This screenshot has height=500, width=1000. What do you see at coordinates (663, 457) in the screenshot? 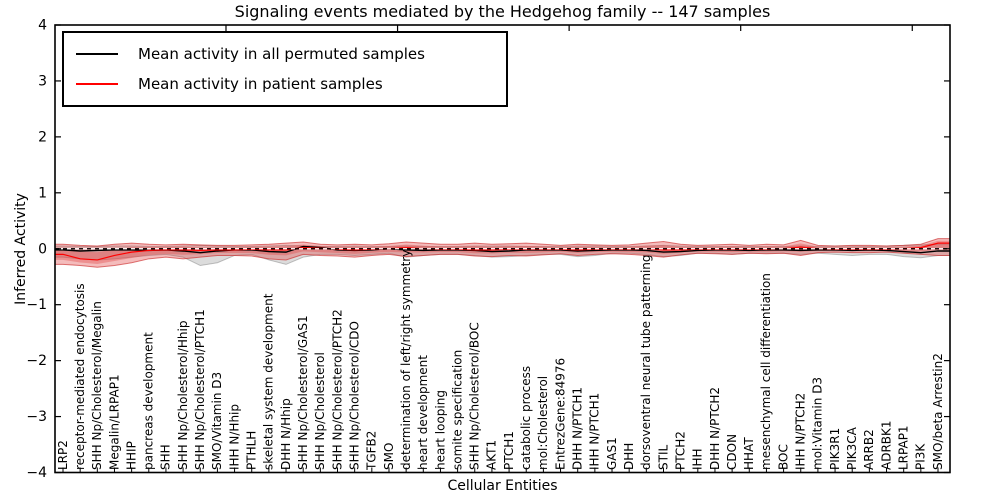
I see `x-category-label: STIL` at bounding box center [663, 457].